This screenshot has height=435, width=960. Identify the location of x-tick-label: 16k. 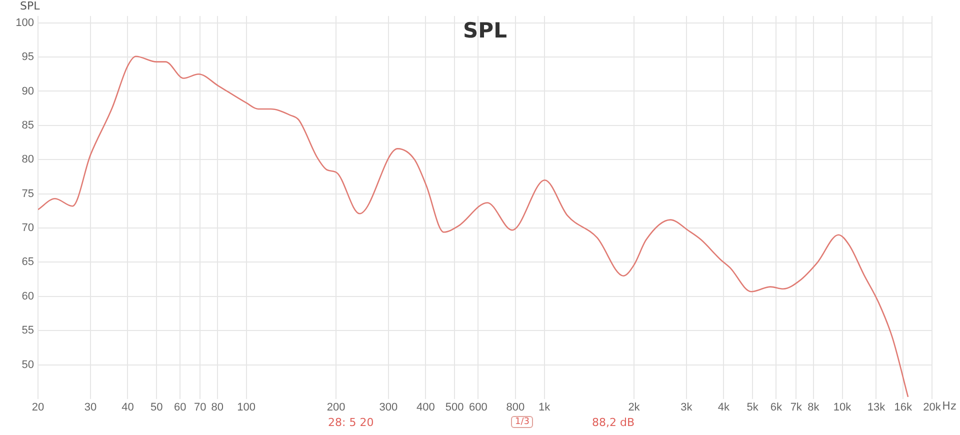
(903, 408).